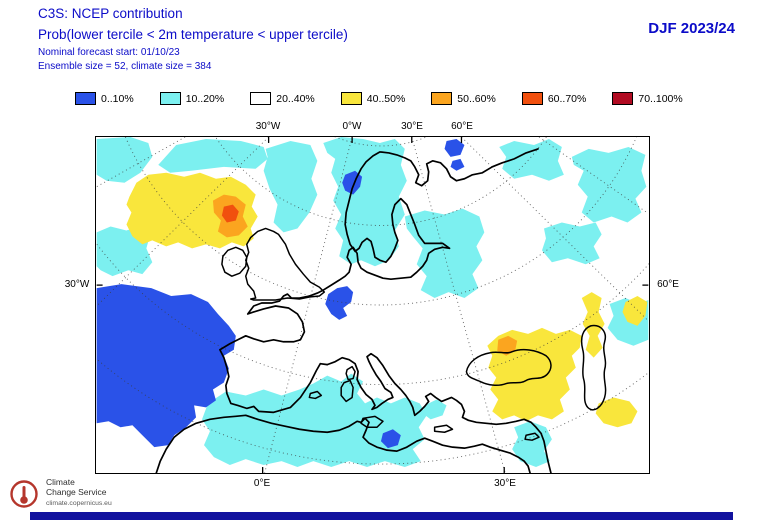 This screenshot has height=520, width=761. Describe the element at coordinates (76, 492) in the screenshot. I see `logo-line-2: Change Service` at that location.